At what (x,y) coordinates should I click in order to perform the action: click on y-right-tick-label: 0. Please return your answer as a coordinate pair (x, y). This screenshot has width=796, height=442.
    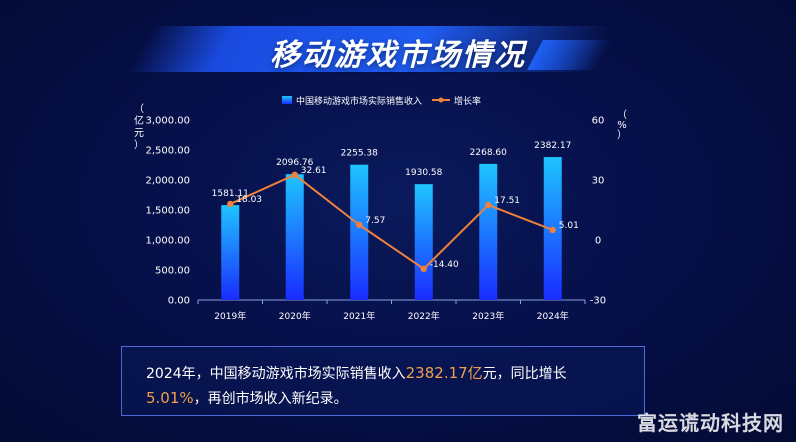
    Looking at the image, I should click on (598, 241).